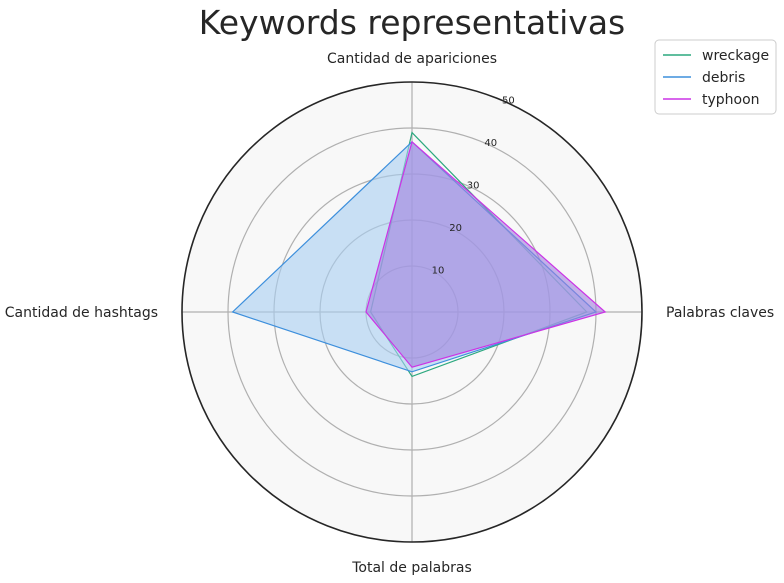 The height and width of the screenshot is (583, 784). I want to click on r-tick-label: 10, so click(438, 271).